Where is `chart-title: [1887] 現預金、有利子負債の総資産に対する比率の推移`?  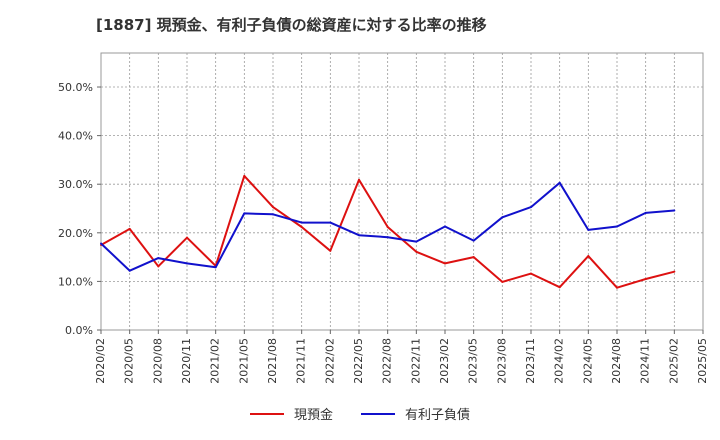 chart-title: [1887] 現預金、有利子負債の総資産に対する比率の推移 is located at coordinates (291, 25).